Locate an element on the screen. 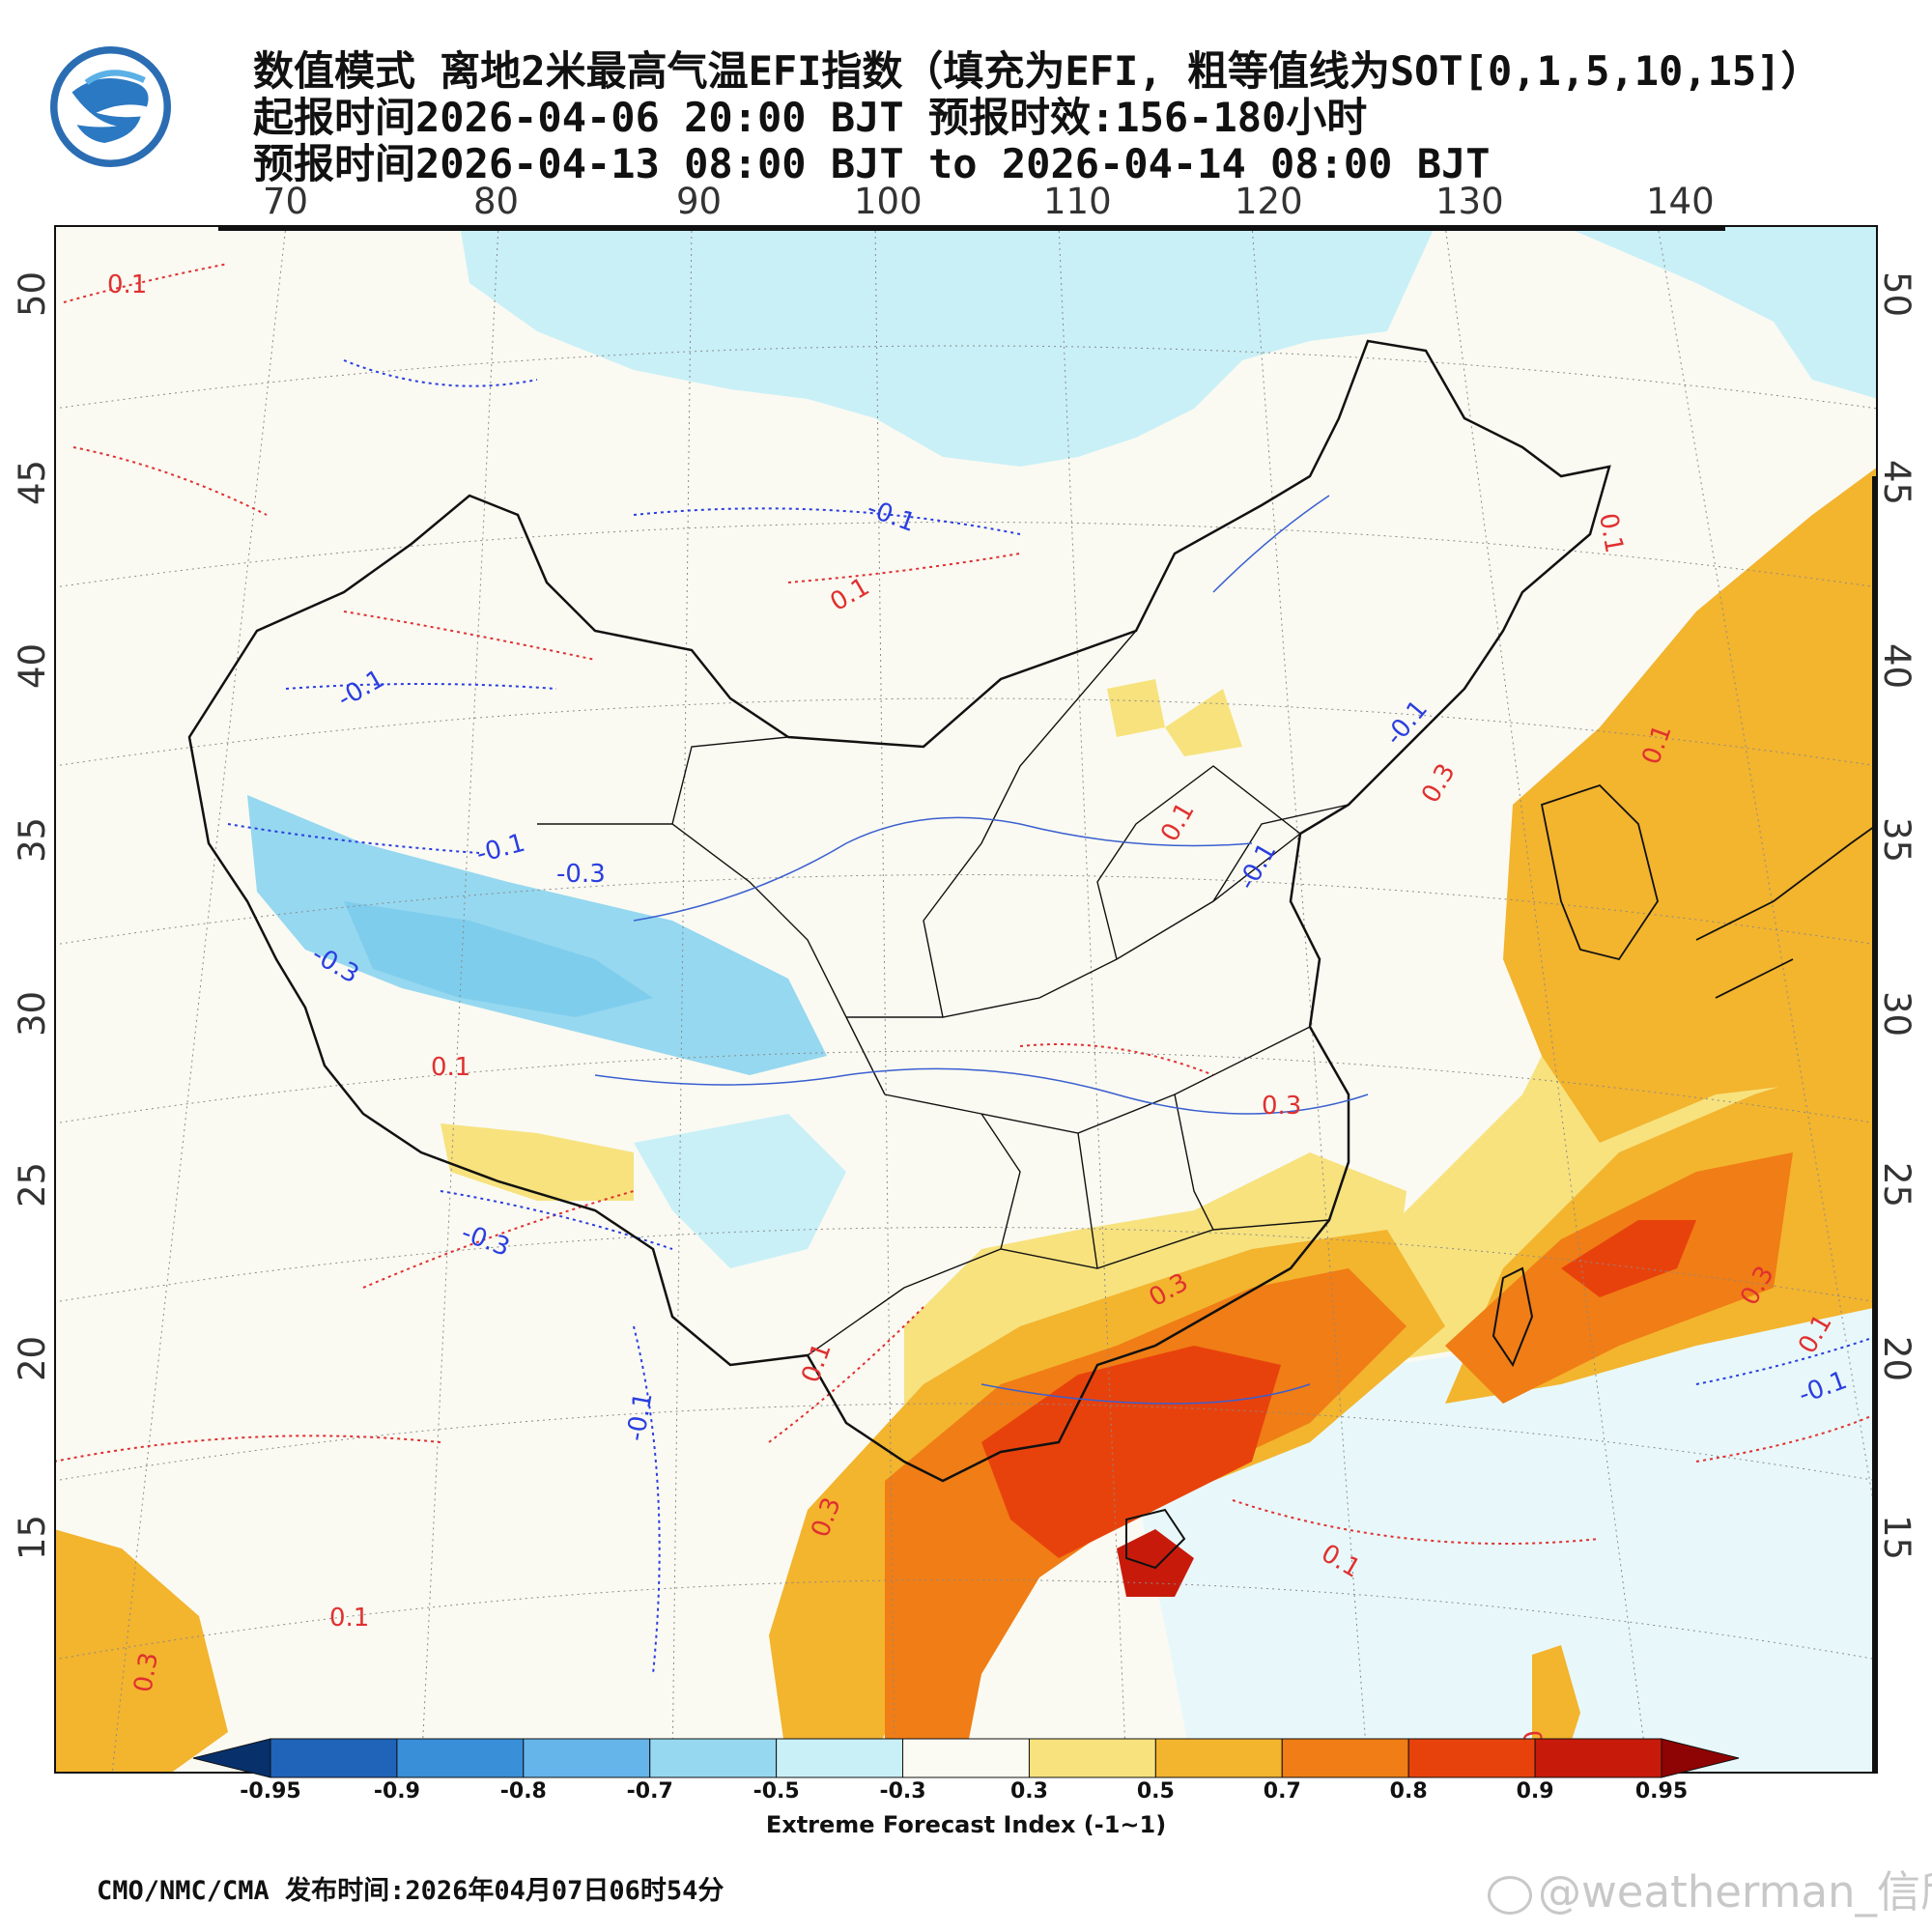 This screenshot has width=1932, height=1932. right-lat-label: 35 is located at coordinates (1897, 840).